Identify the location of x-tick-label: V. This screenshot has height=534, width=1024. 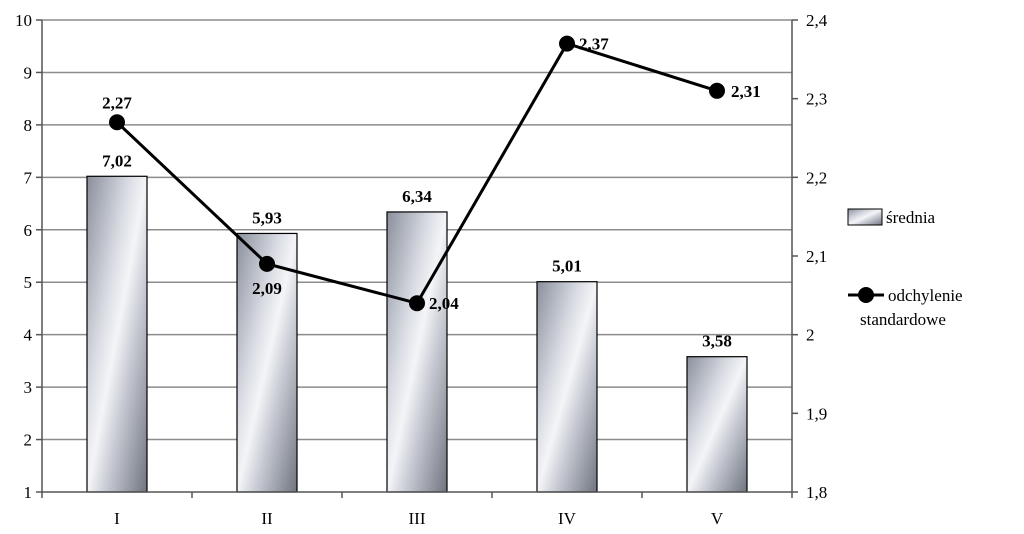
(717, 518).